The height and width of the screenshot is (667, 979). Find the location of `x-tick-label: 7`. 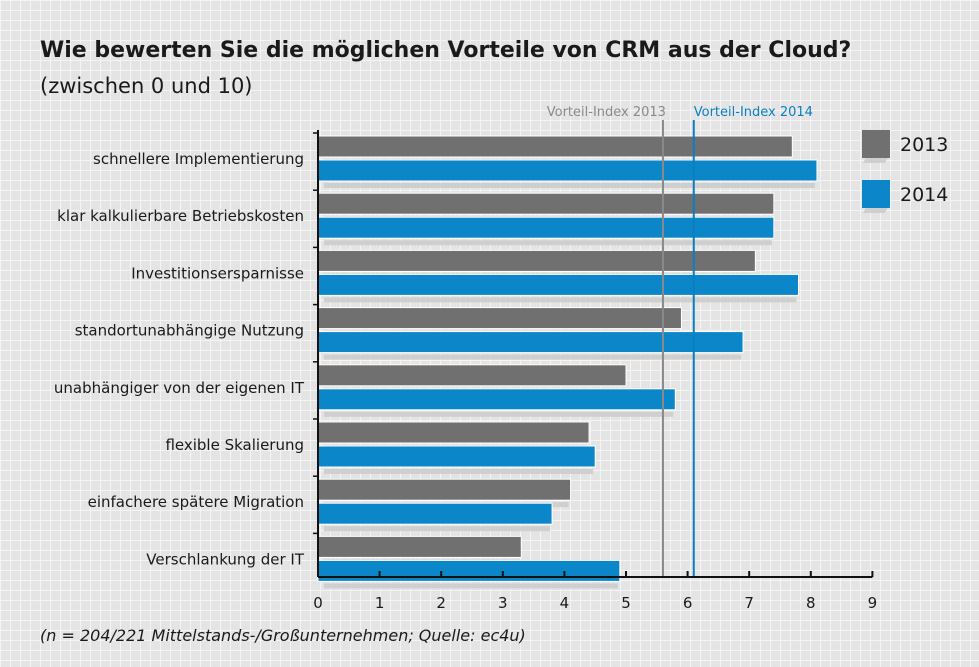

x-tick-label: 7 is located at coordinates (749, 603).